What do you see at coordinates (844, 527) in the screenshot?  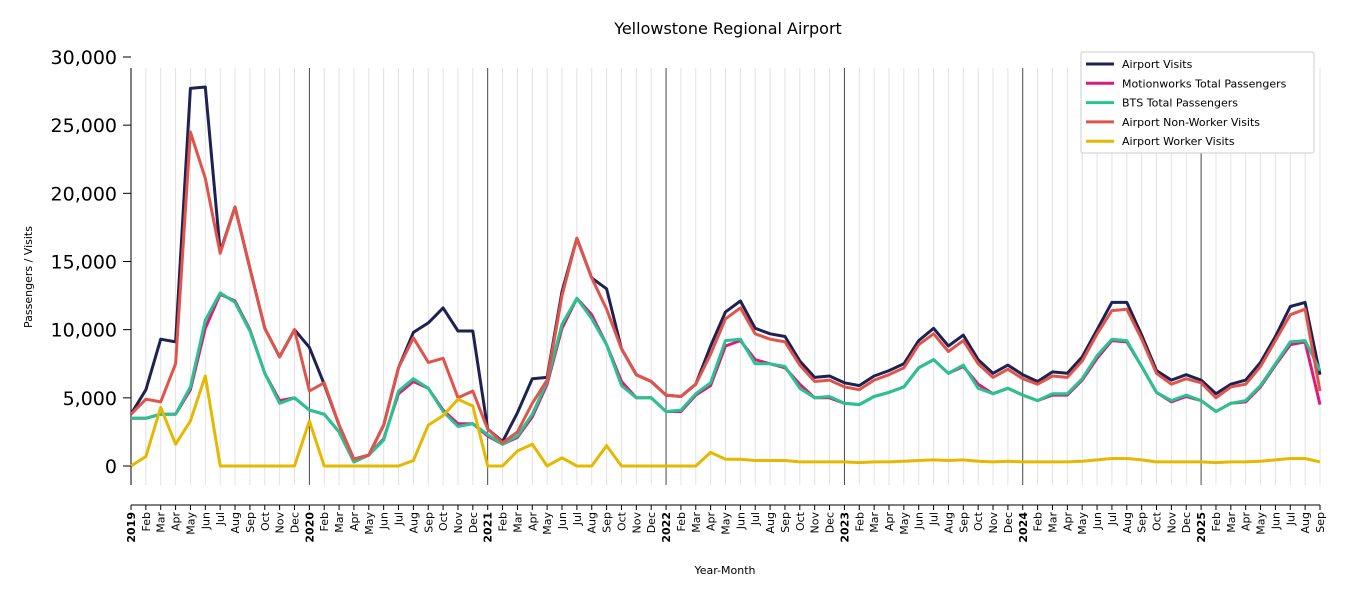 I see `x-tick-label: 2023` at bounding box center [844, 527].